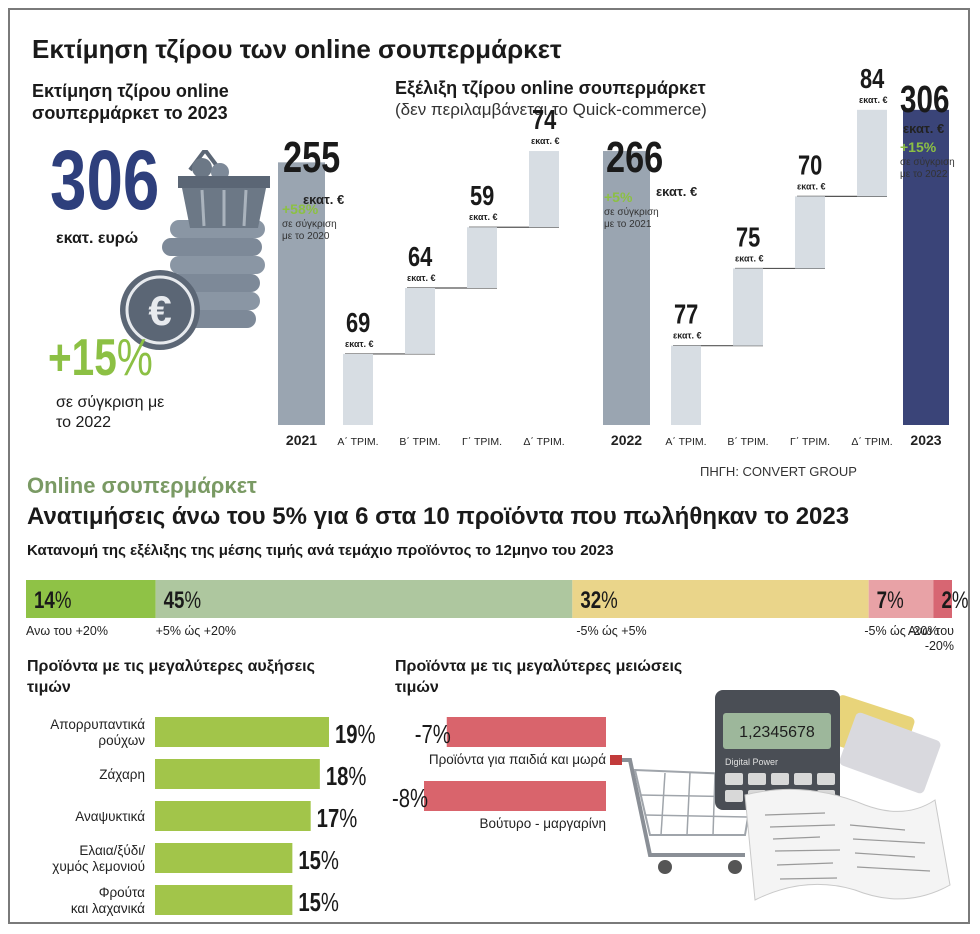 This screenshot has width=980, height=934. I want to click on big-value: 306, so click(105, 180).